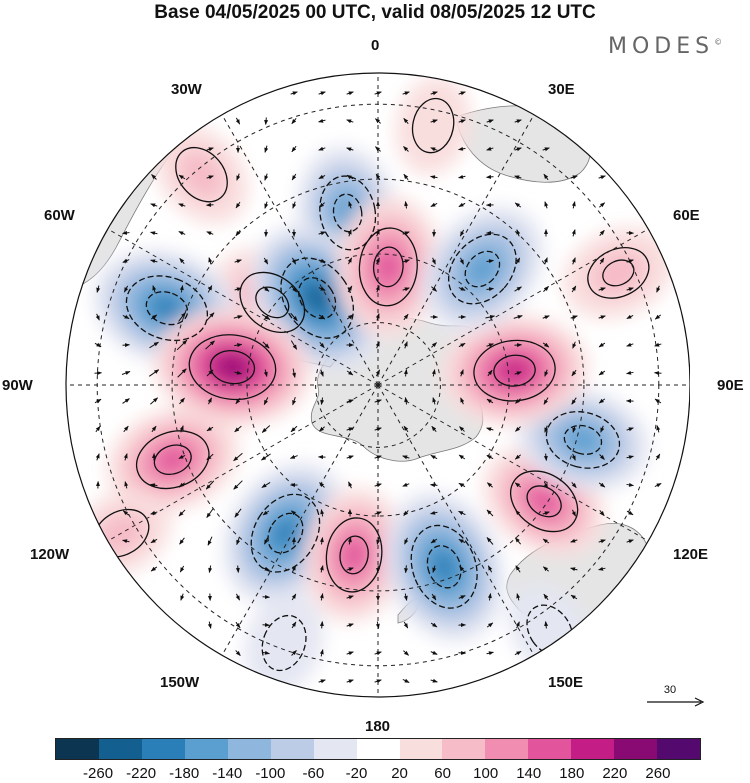 The height and width of the screenshot is (783, 750). What do you see at coordinates (378, 385) in the screenshot?
I see `latitude-circle` at bounding box center [378, 385].